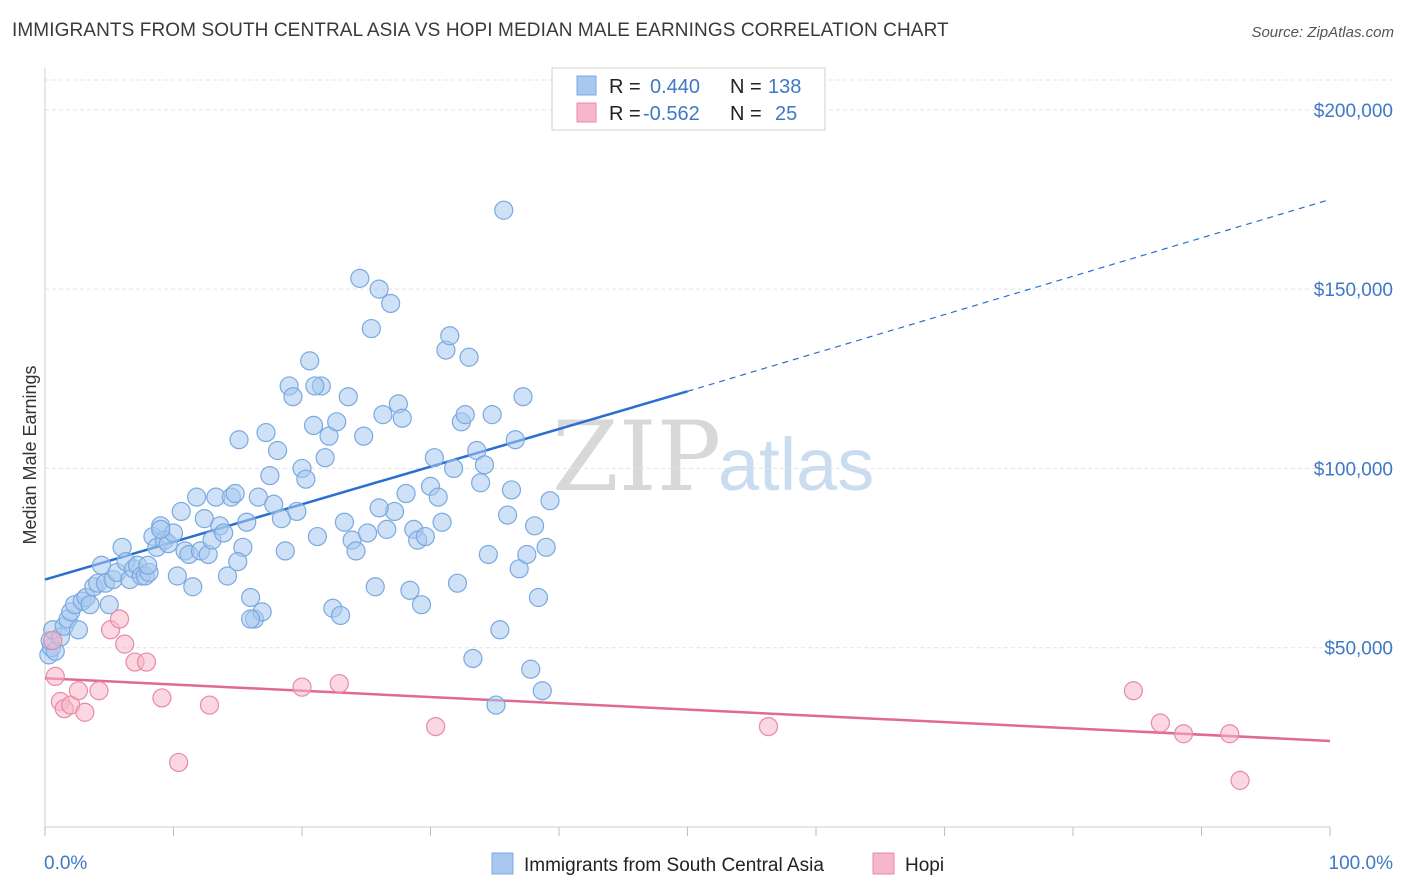  What do you see at coordinates (924, 865) in the screenshot?
I see `legend-bottom-label-2: Hopi` at bounding box center [924, 865].